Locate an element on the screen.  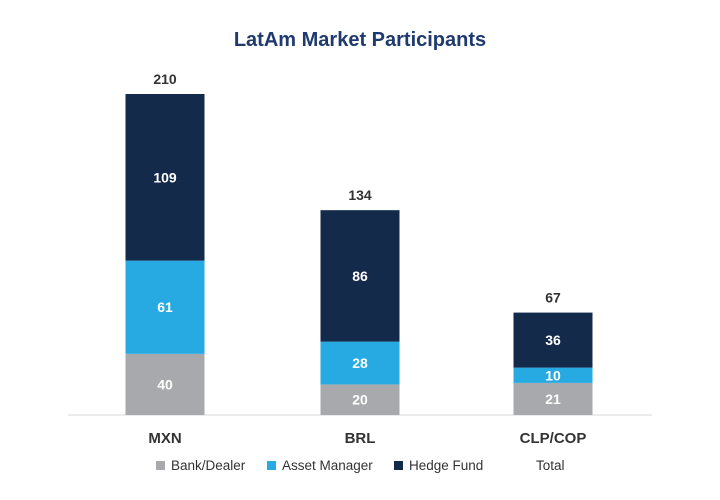
chart-title: LatAm Market Participants is located at coordinates (360, 40).